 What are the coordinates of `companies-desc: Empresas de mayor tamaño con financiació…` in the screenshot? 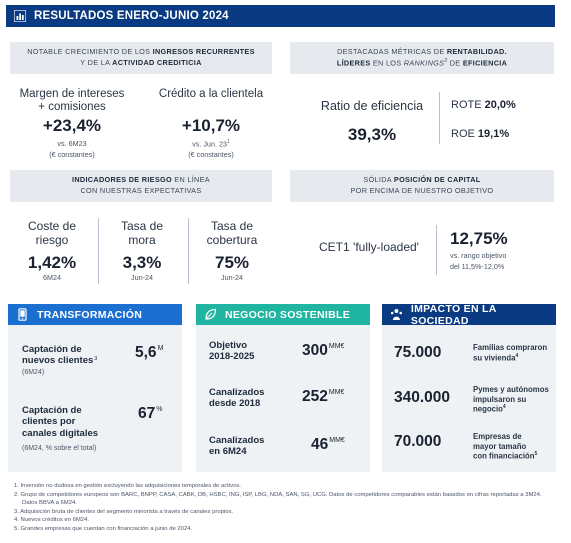 It's located at (505, 447).